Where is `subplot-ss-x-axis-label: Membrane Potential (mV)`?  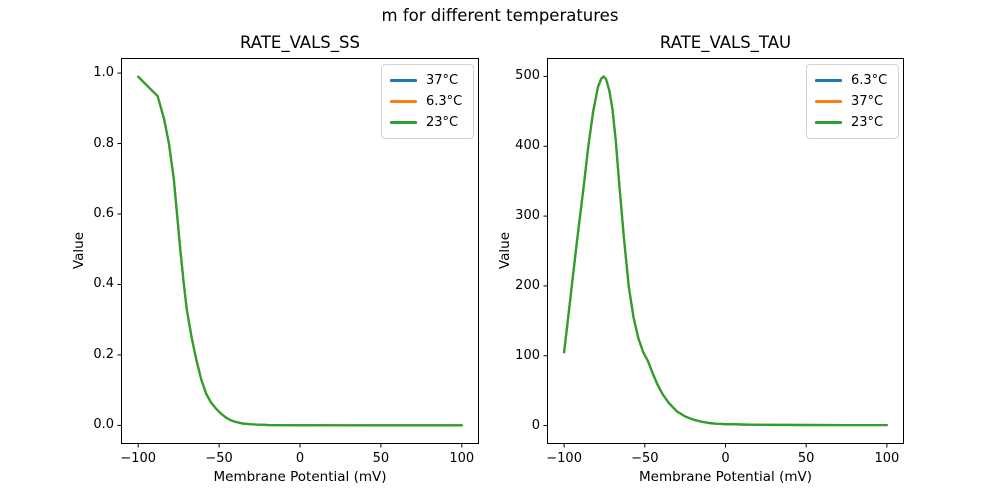 subplot-ss-x-axis-label: Membrane Potential (mV) is located at coordinates (300, 477).